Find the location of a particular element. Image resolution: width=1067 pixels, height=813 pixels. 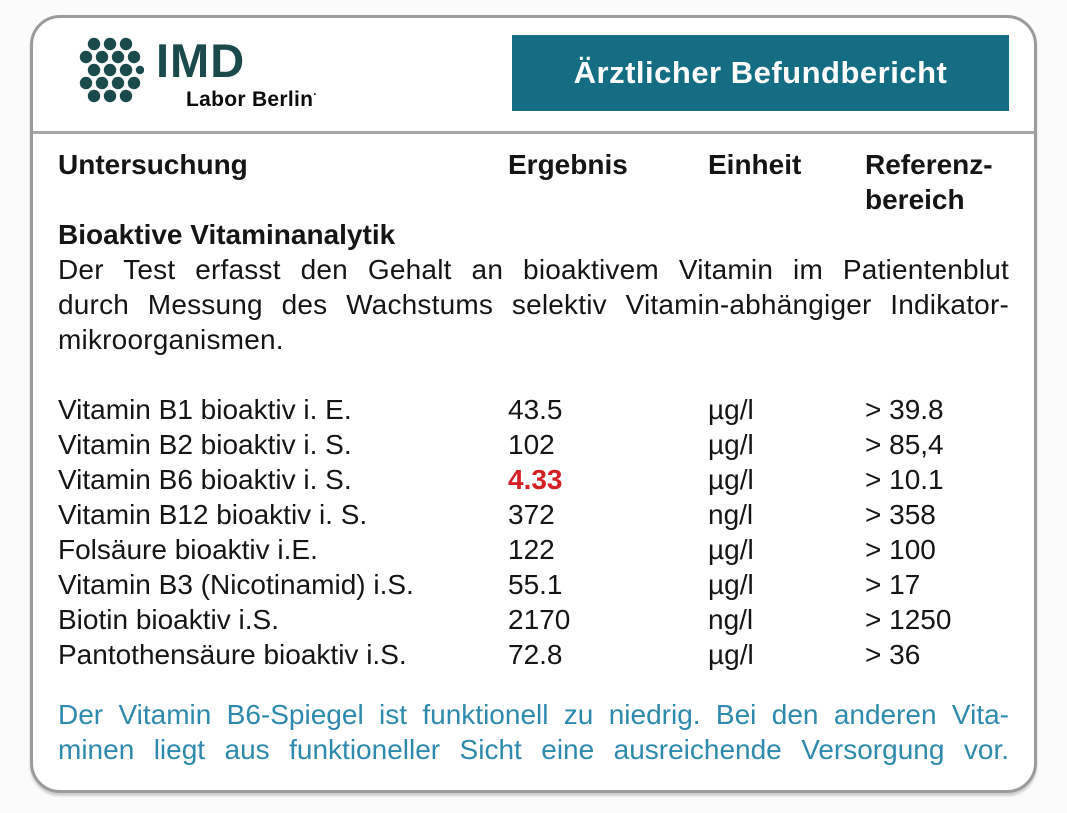

table-row: Biotin bioaktiv i.S. 2170 ng/l > 1250 is located at coordinates (533, 619).